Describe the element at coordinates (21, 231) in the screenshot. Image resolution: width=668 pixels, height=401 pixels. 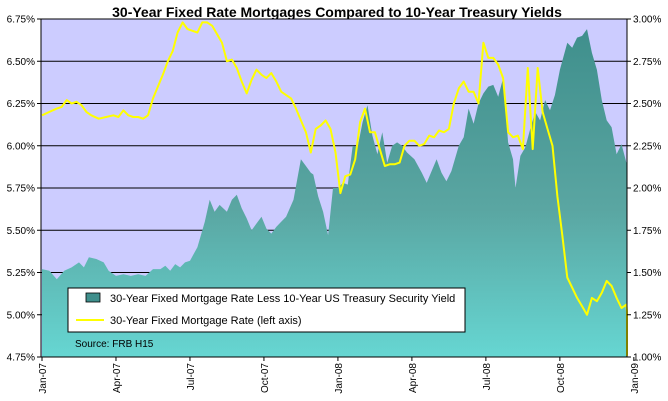
I see `left-axis-tick-label: 5.50%` at that location.